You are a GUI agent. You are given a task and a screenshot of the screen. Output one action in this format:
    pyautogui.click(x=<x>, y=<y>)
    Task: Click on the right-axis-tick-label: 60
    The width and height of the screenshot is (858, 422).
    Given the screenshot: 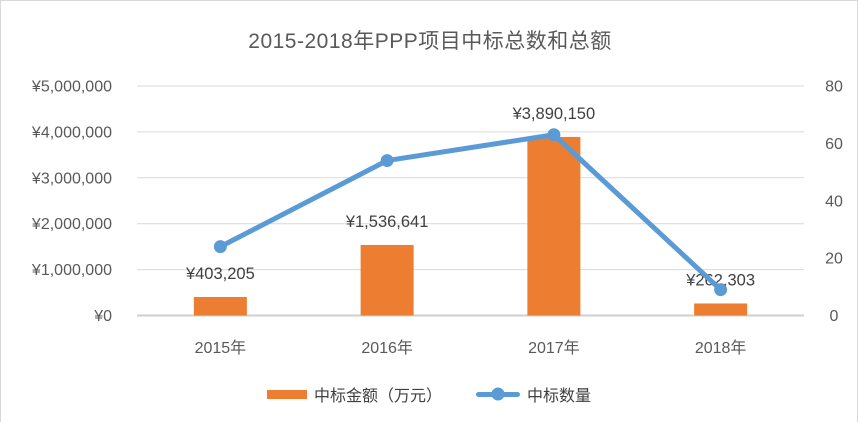 What is the action you would take?
    pyautogui.click(x=834, y=144)
    